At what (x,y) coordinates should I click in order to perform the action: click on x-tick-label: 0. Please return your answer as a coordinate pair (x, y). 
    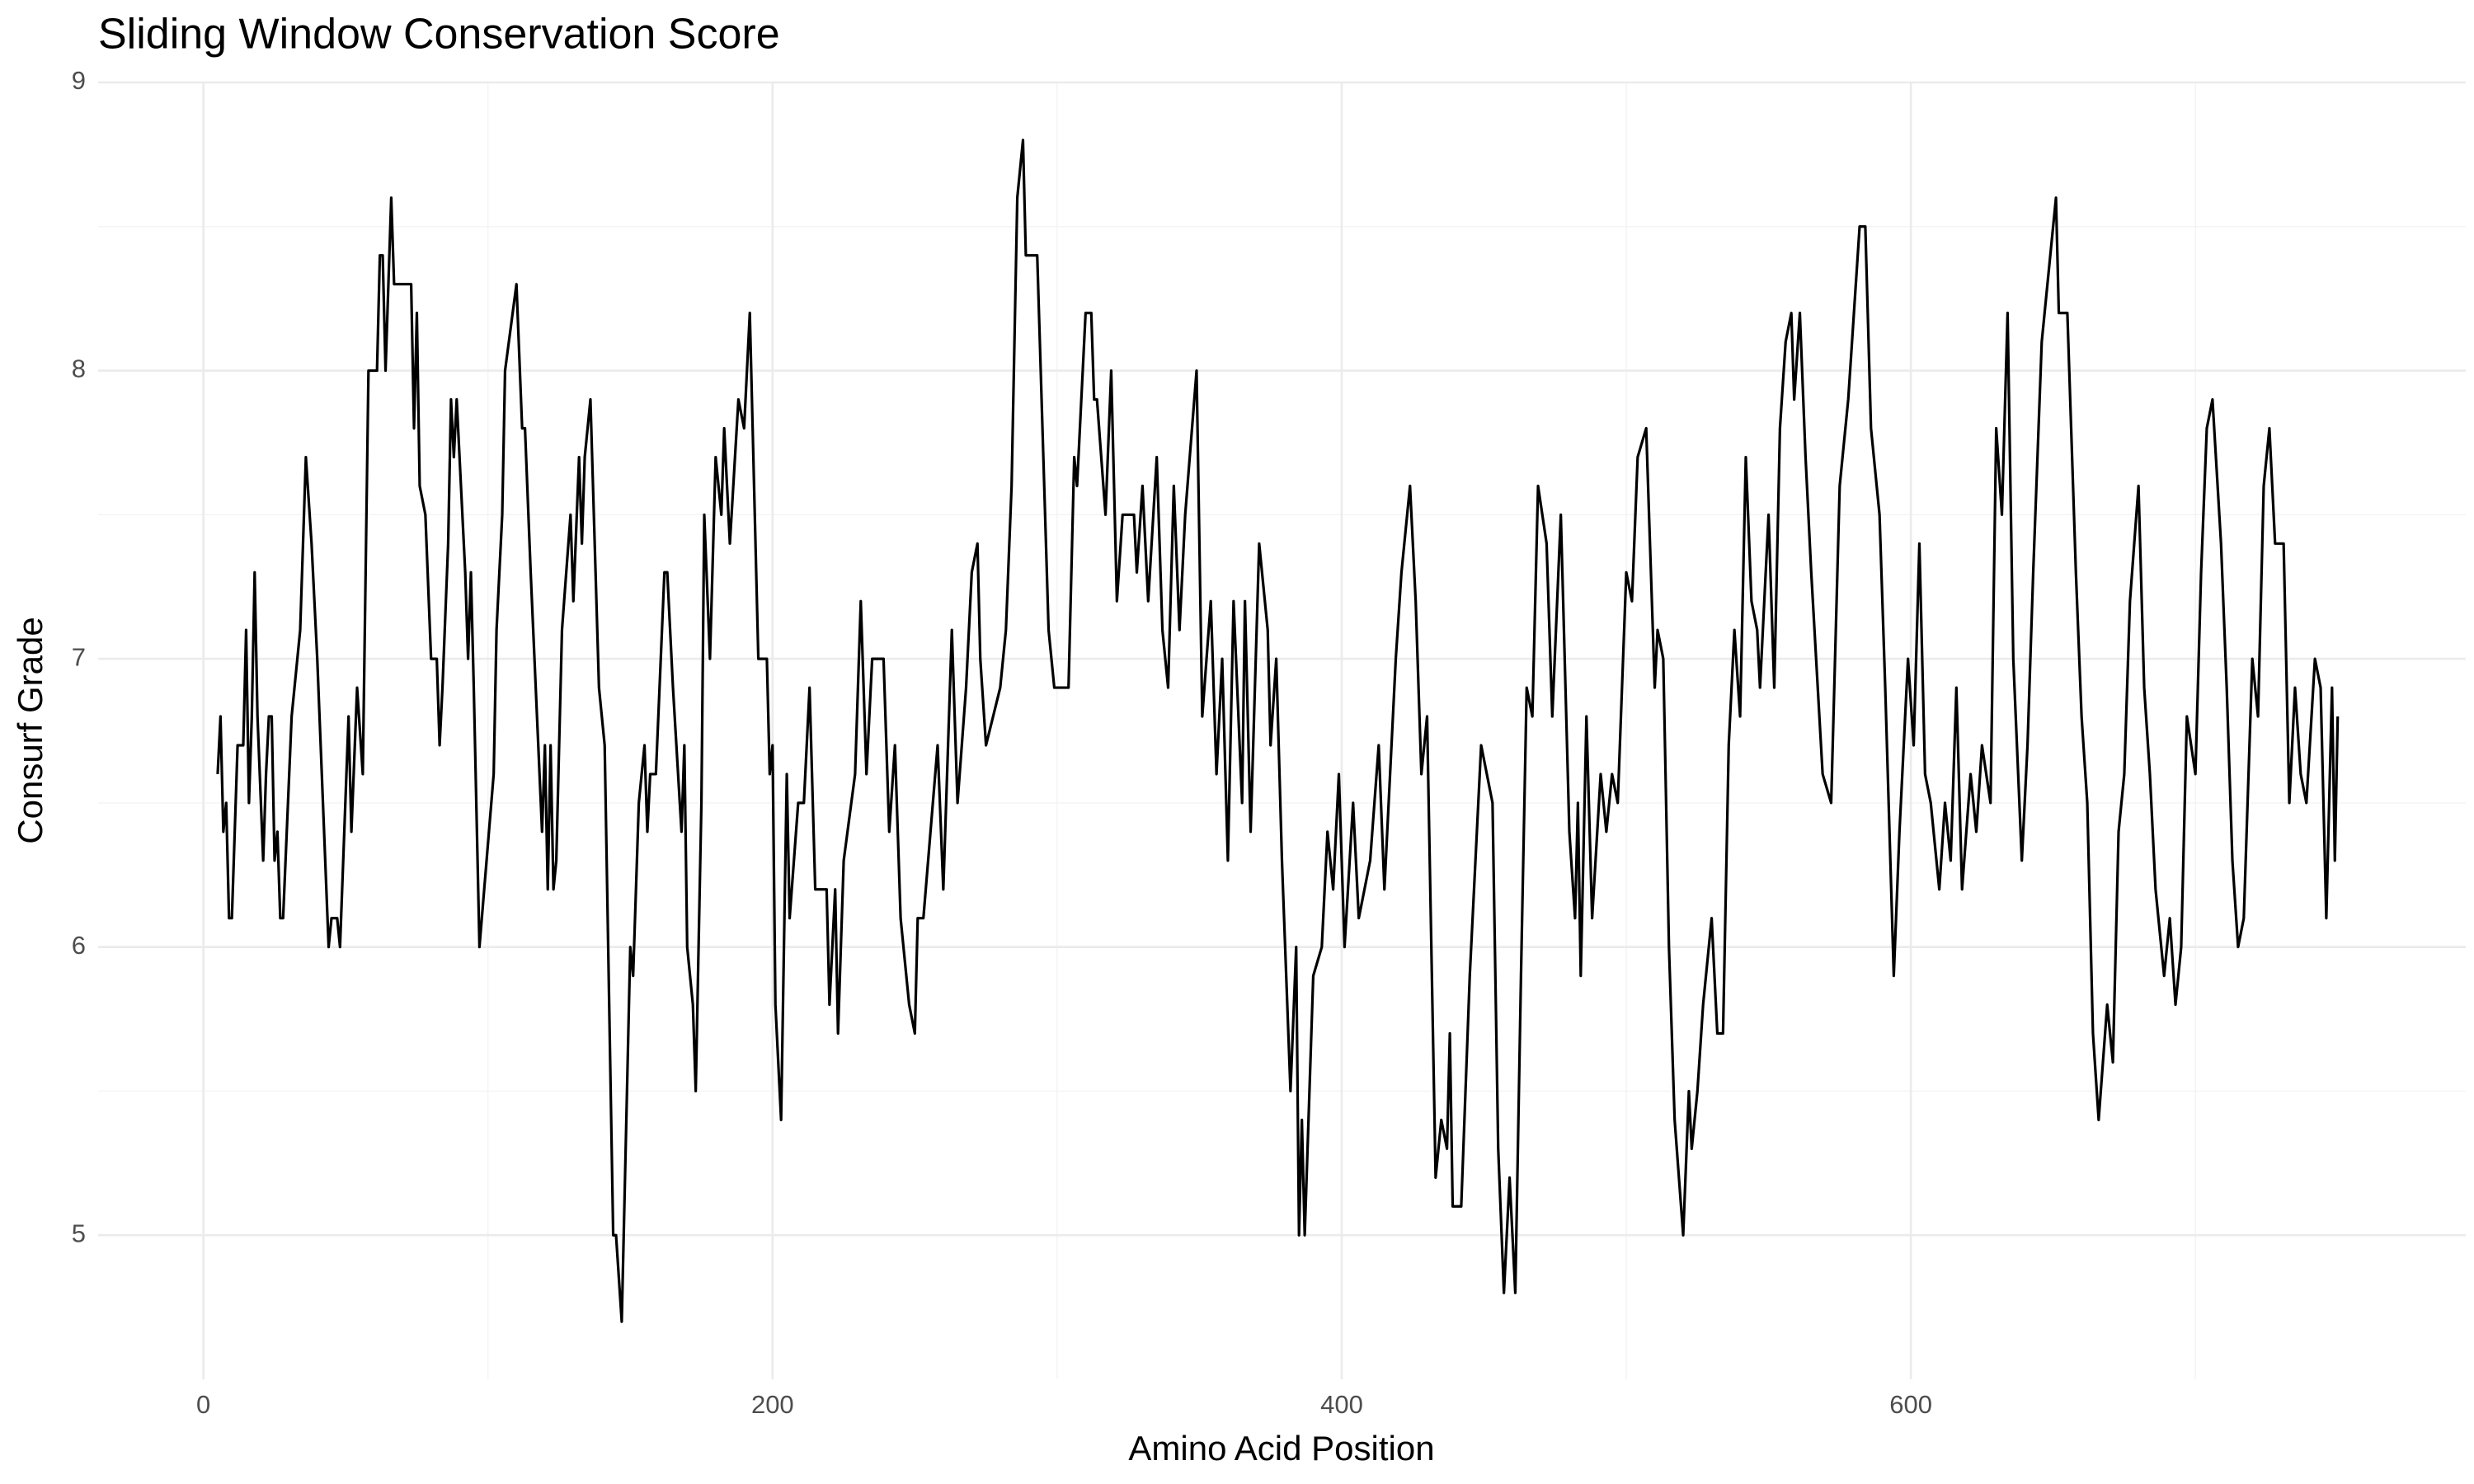
    Looking at the image, I should click on (203, 1404).